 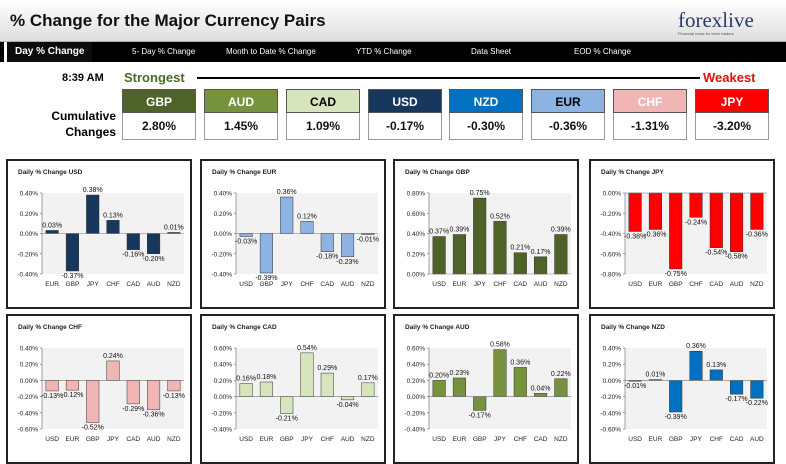 What do you see at coordinates (500, 216) in the screenshot?
I see `data-label: 0.52%` at bounding box center [500, 216].